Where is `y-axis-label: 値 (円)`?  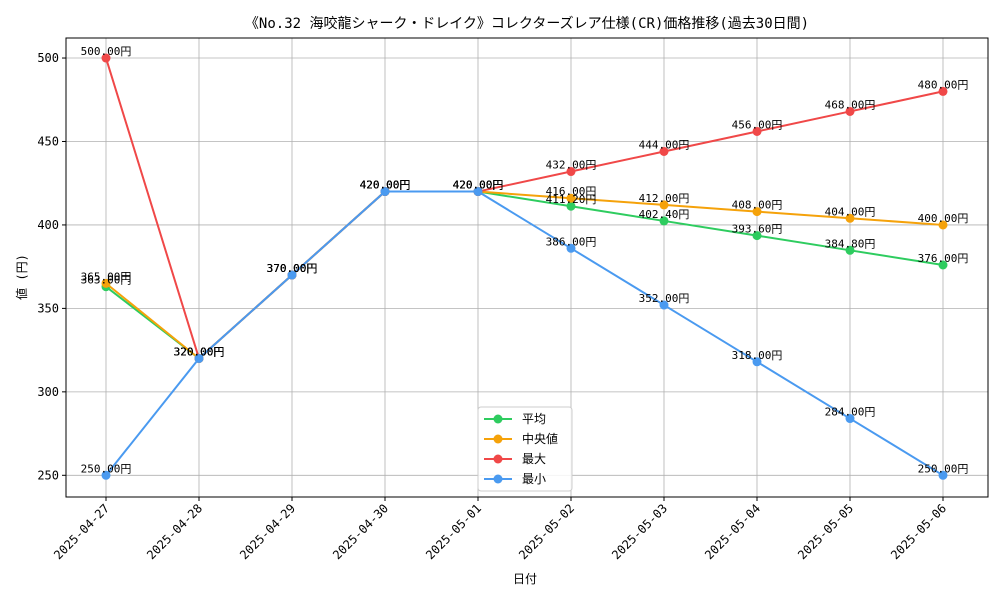 y-axis-label: 値 (円) is located at coordinates (21, 277).